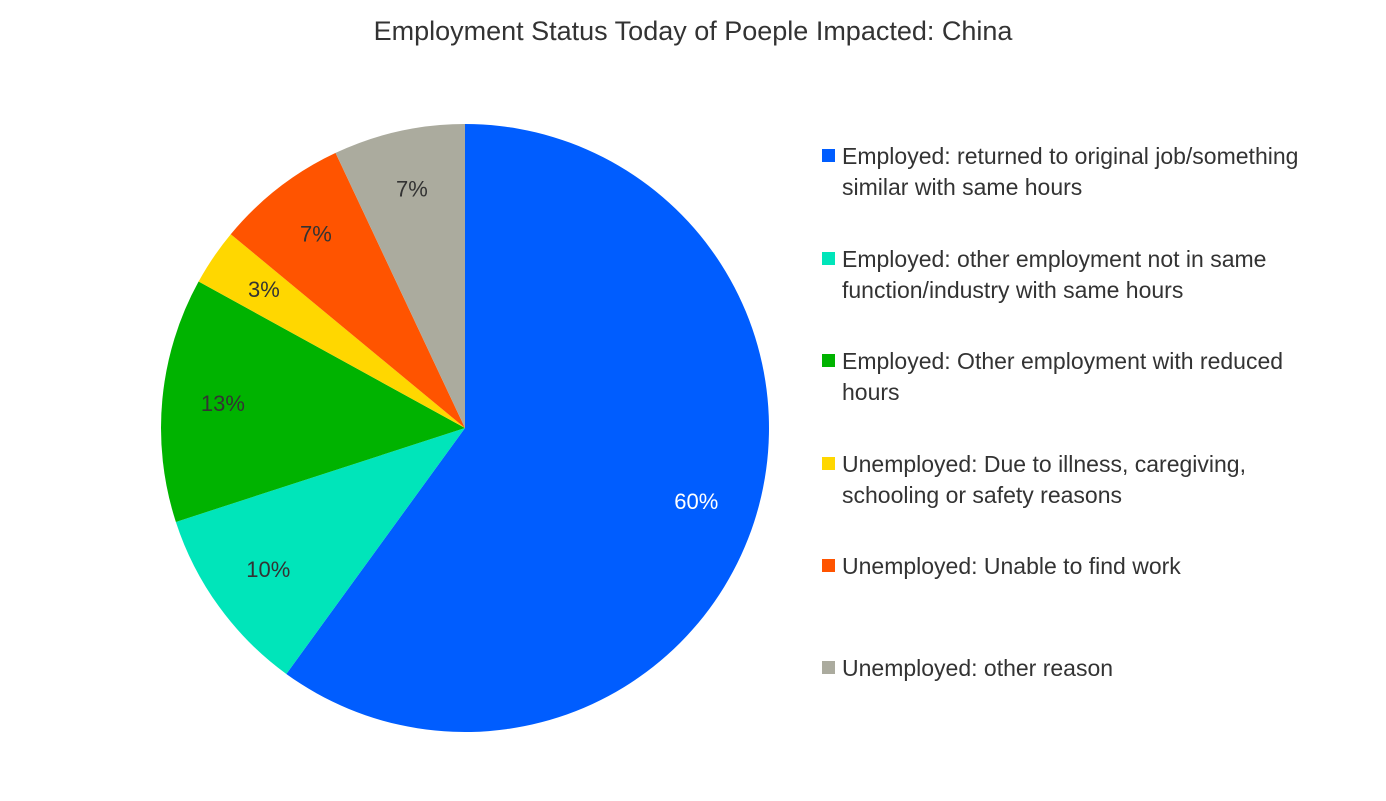 This screenshot has height=801, width=1386. I want to click on legend-label: Unemployed: Unable to find work, so click(1011, 566).